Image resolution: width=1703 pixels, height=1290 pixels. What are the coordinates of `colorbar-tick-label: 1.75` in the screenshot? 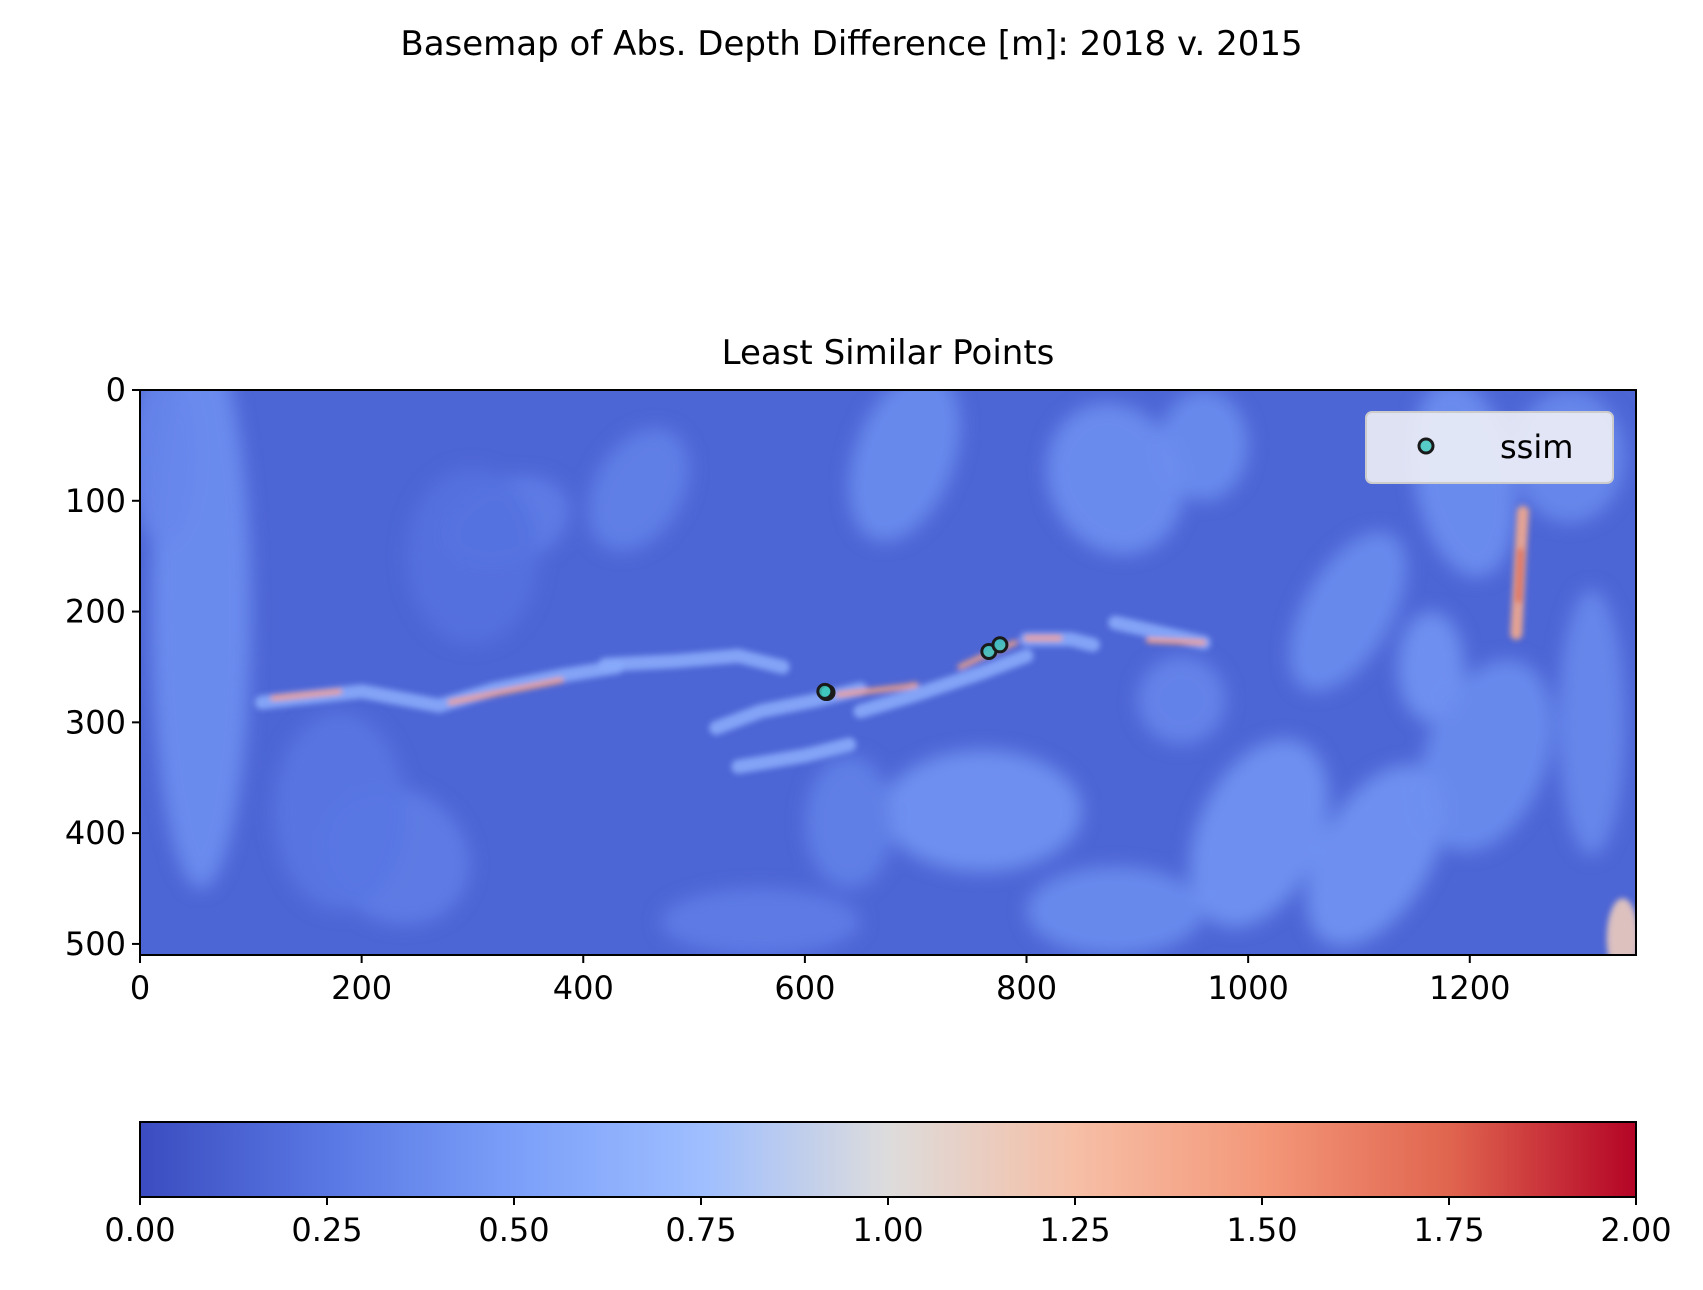 It's located at (1448, 1230).